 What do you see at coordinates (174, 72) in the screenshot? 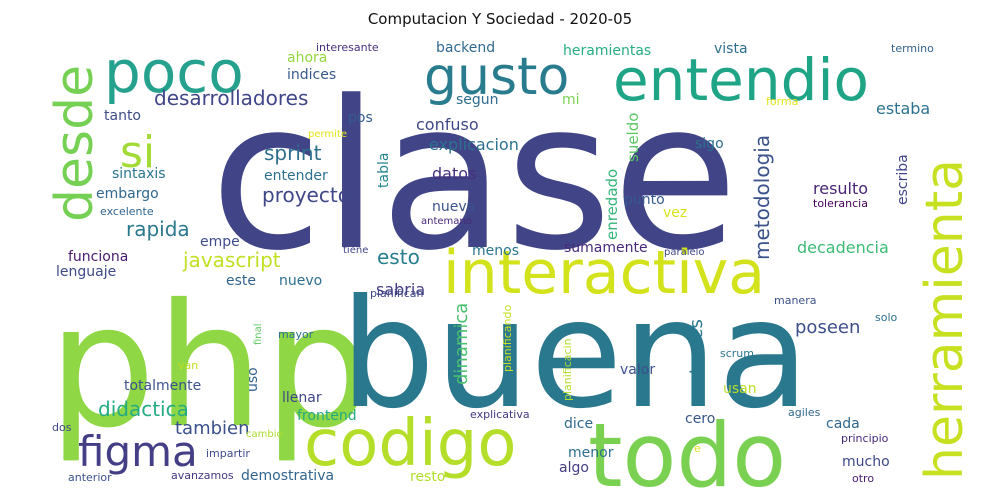
I see `cloud-word: poco` at bounding box center [174, 72].